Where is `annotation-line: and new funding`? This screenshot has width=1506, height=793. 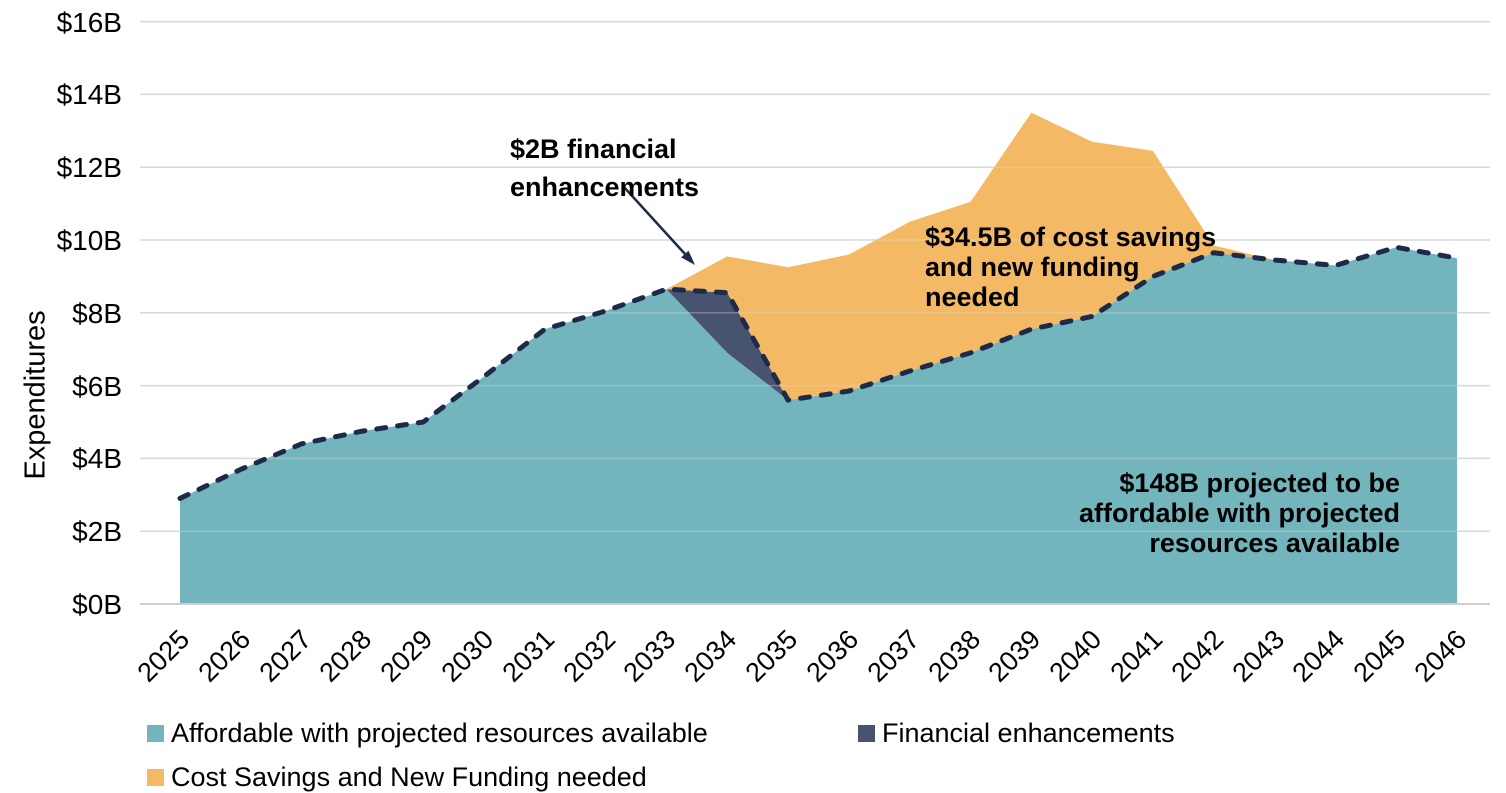
annotation-line: and new funding is located at coordinates (1032, 267).